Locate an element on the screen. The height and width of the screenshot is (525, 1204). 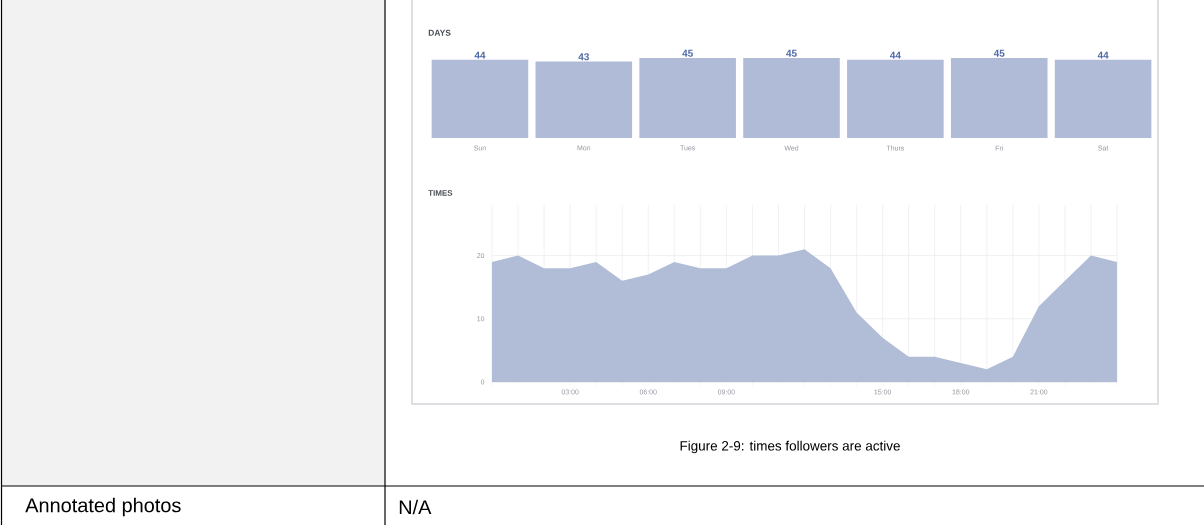
text: Annotated photos is located at coordinates (103, 507).